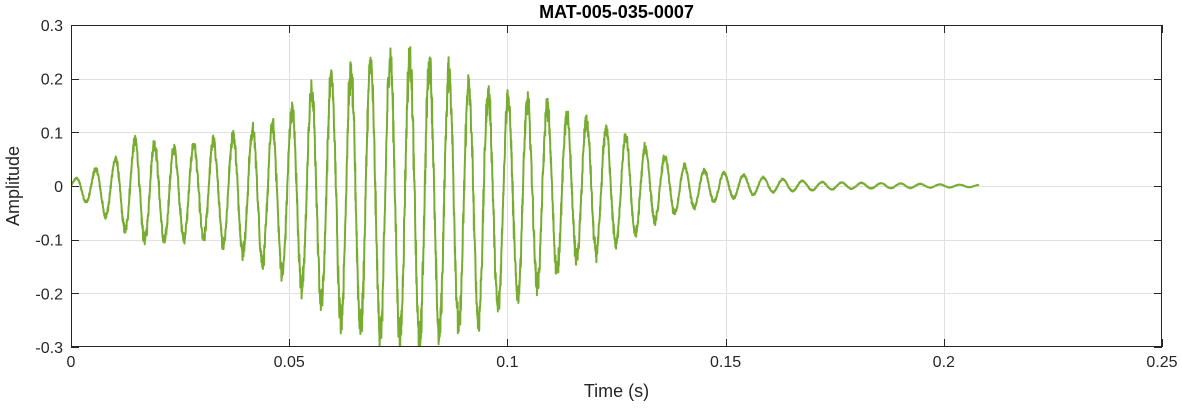 This screenshot has width=1182, height=409. Describe the element at coordinates (1161, 362) in the screenshot. I see `x-tick-label: 0.25` at that location.